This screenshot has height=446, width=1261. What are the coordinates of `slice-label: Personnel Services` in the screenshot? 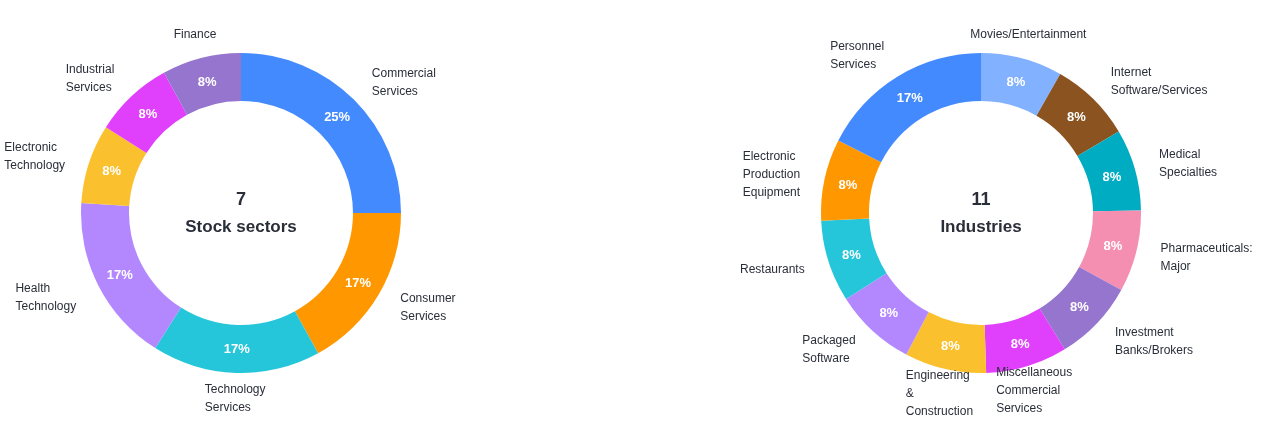 It's located at (857, 55).